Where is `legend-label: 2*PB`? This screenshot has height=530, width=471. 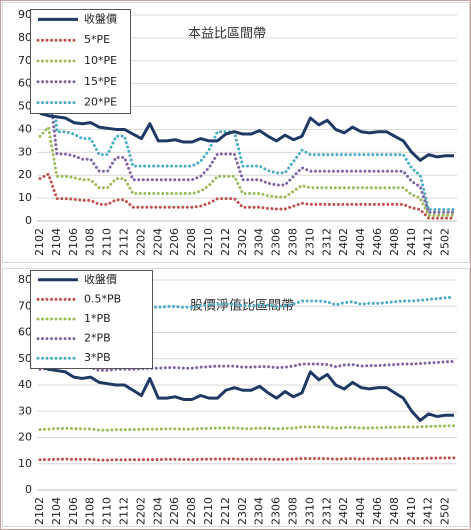 legend-label: 2*PB is located at coordinates (97, 338).